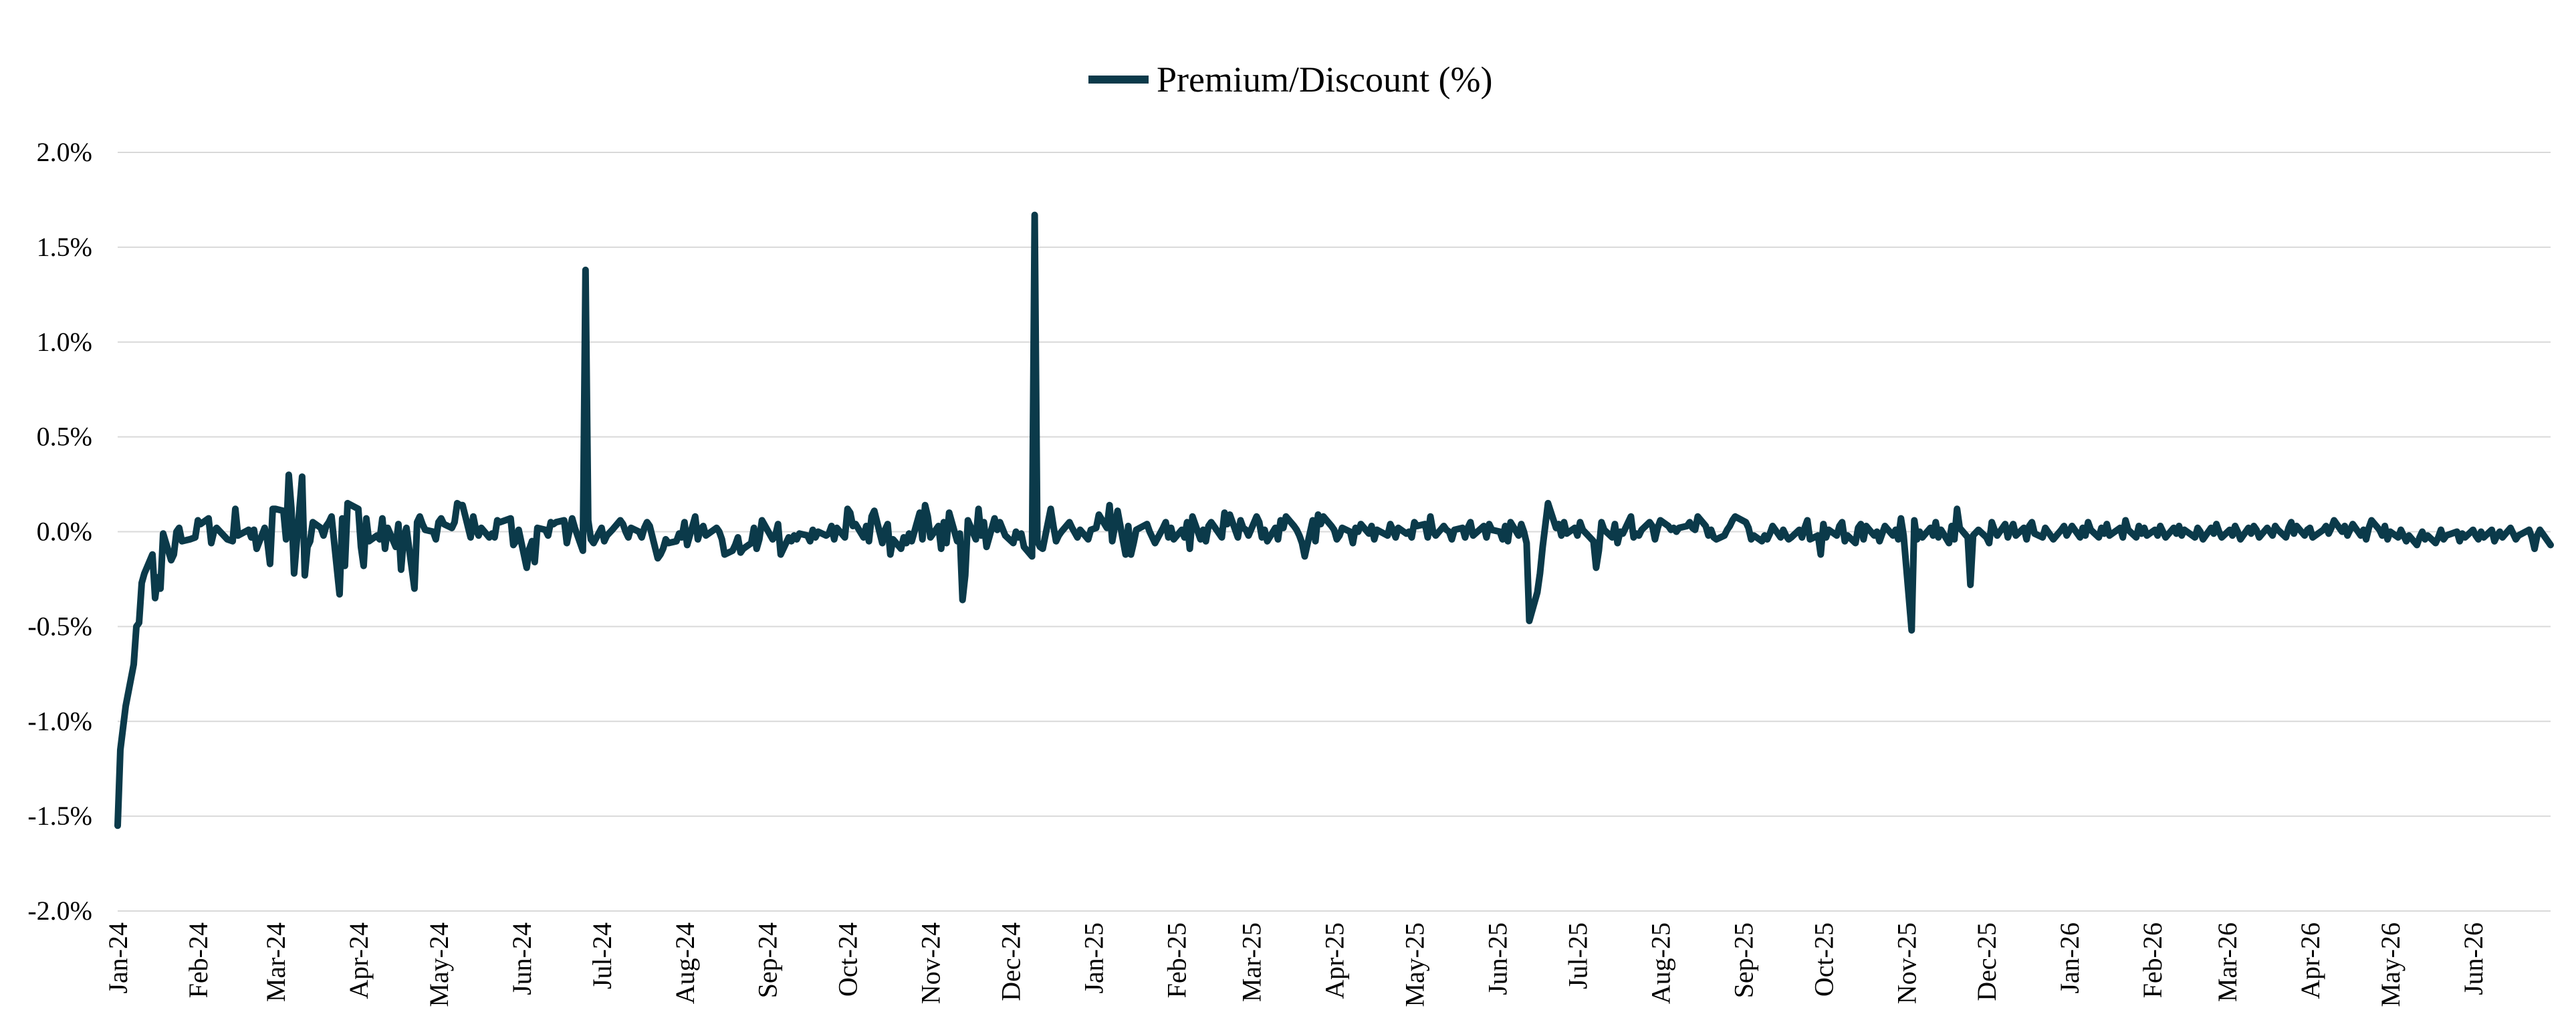  I want to click on x-tick-label: Oct-24, so click(848, 959).